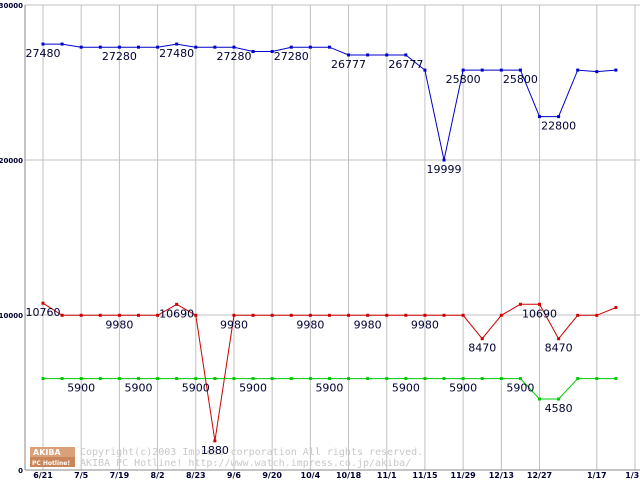 The image size is (640, 484). Describe the element at coordinates (11, 161) in the screenshot. I see `y-tick-label: 20000` at that location.